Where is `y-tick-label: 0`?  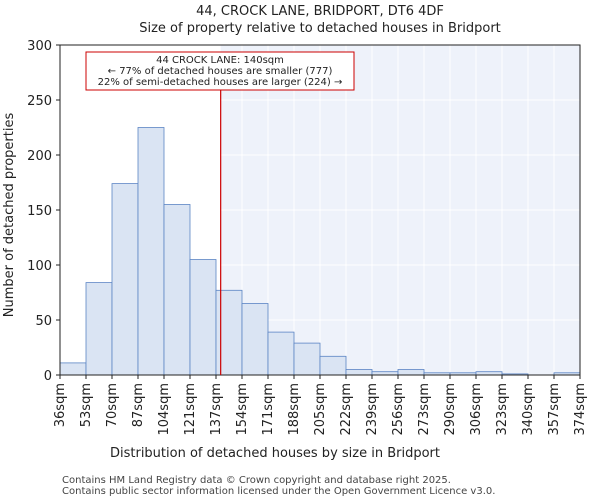
y-tick-label: 0 is located at coordinates (48, 376).